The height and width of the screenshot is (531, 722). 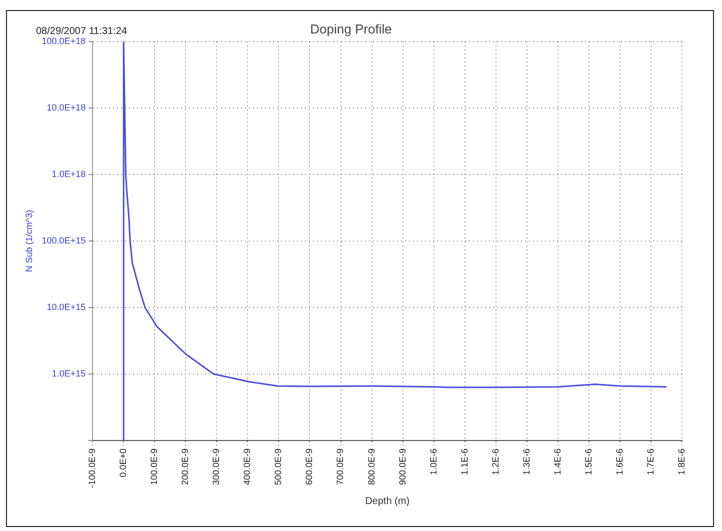 What do you see at coordinates (351, 28) in the screenshot?
I see `chart-title: Doping Profile` at bounding box center [351, 28].